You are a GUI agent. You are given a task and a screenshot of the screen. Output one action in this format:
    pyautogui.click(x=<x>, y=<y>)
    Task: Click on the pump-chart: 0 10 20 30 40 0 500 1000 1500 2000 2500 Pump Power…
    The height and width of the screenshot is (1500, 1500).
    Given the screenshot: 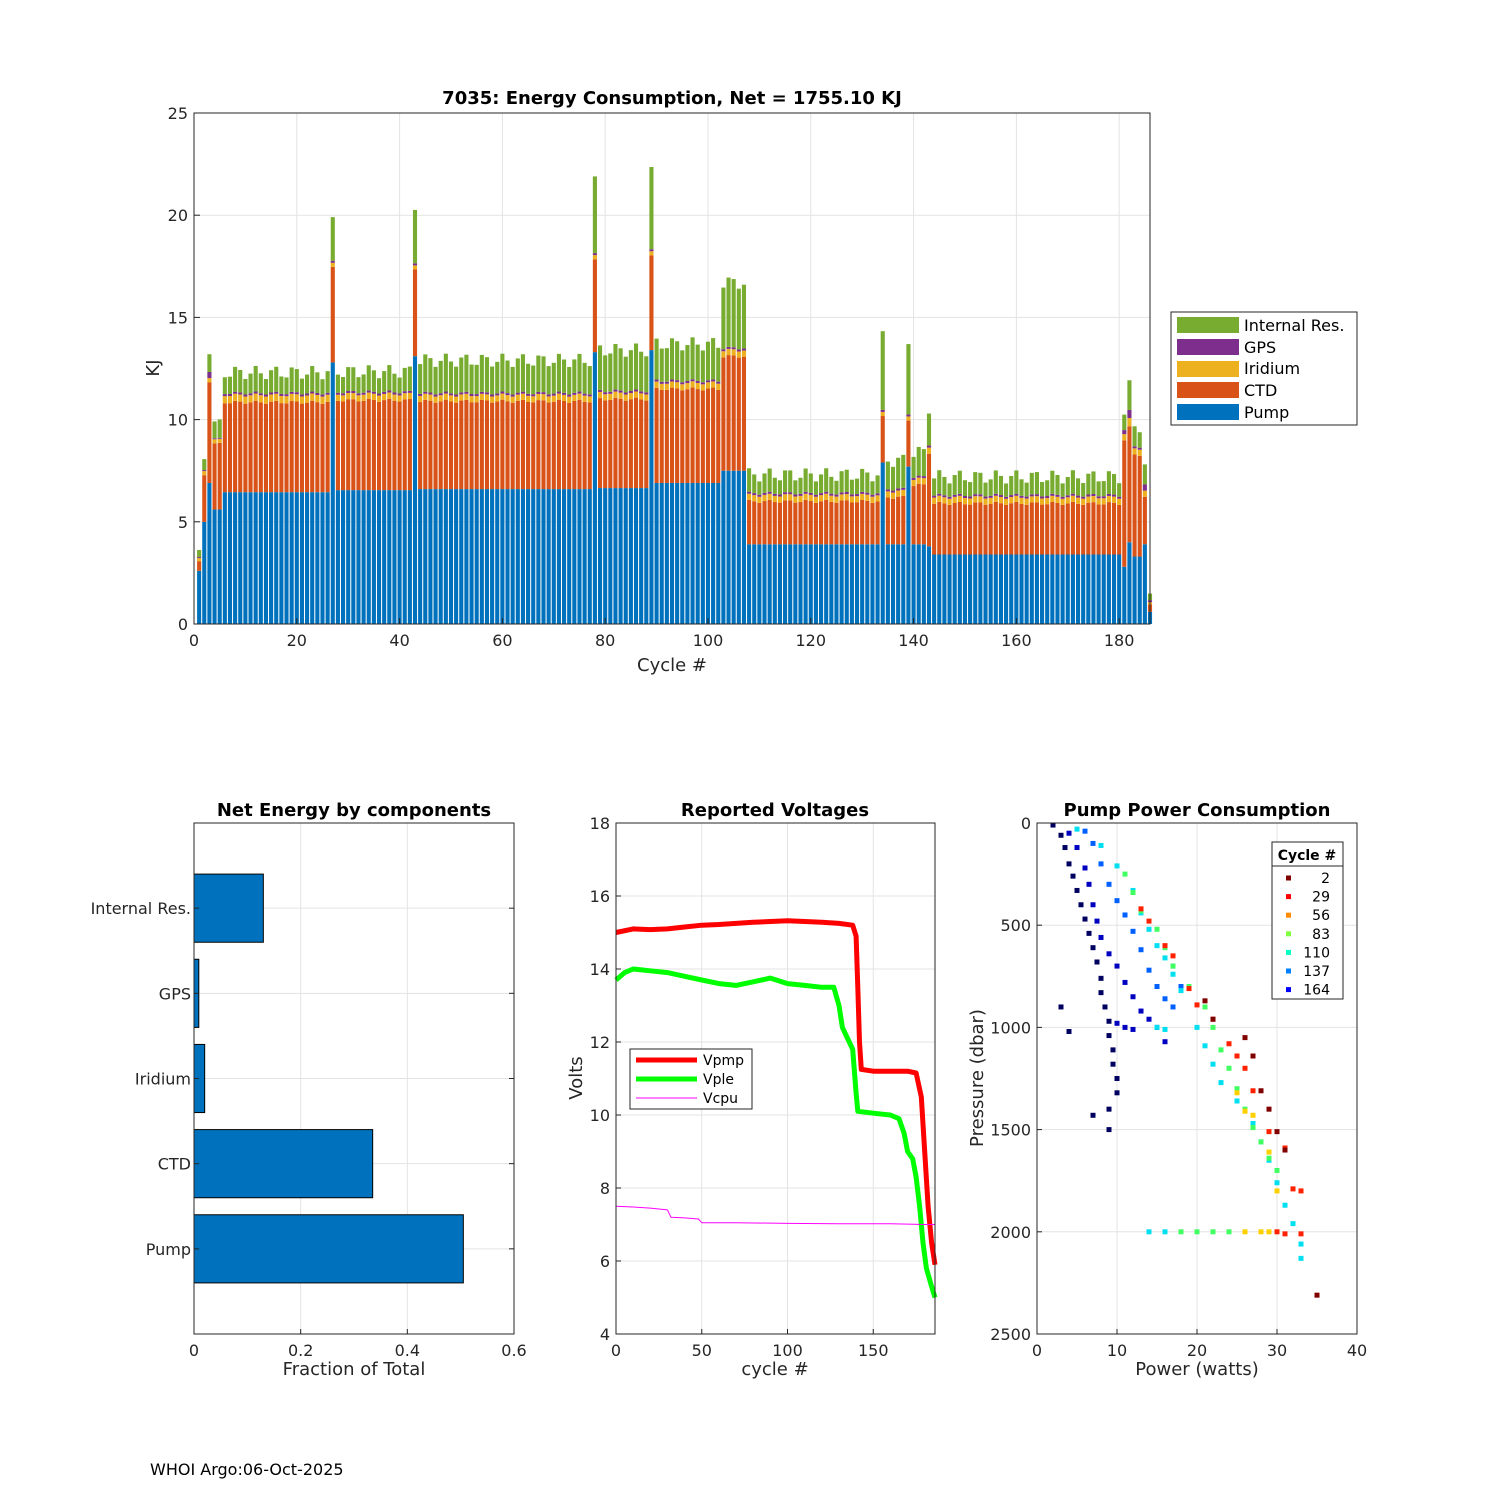 What is the action you would take?
    pyautogui.click(x=1167, y=1090)
    